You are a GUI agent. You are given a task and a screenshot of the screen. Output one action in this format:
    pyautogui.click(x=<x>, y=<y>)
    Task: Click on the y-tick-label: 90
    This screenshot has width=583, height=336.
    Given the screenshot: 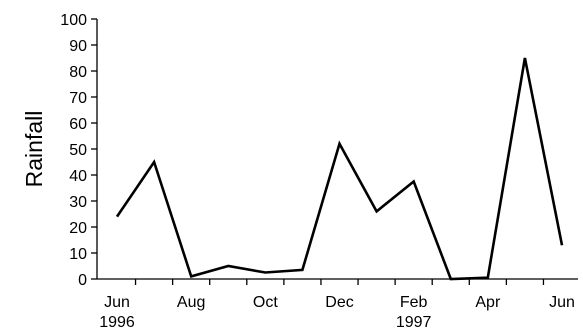 What is the action you would take?
    pyautogui.click(x=78, y=46)
    